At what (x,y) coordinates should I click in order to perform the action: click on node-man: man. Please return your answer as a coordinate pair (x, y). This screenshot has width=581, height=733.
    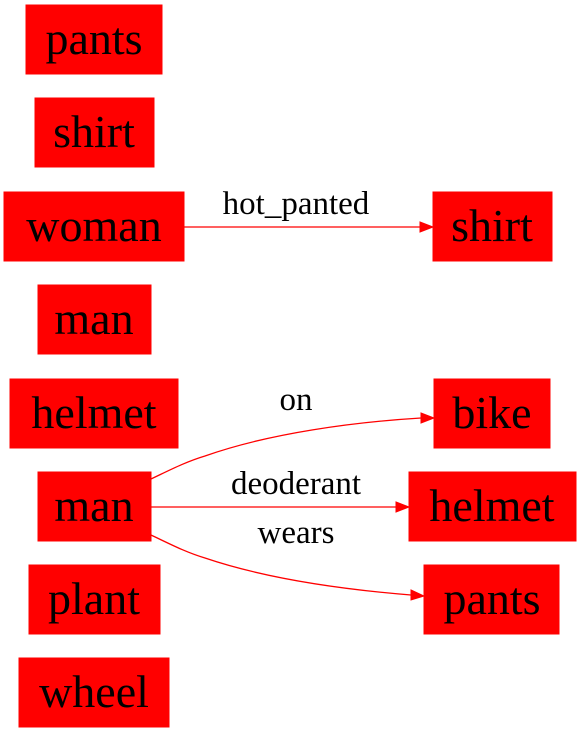
    Looking at the image, I should click on (94, 319).